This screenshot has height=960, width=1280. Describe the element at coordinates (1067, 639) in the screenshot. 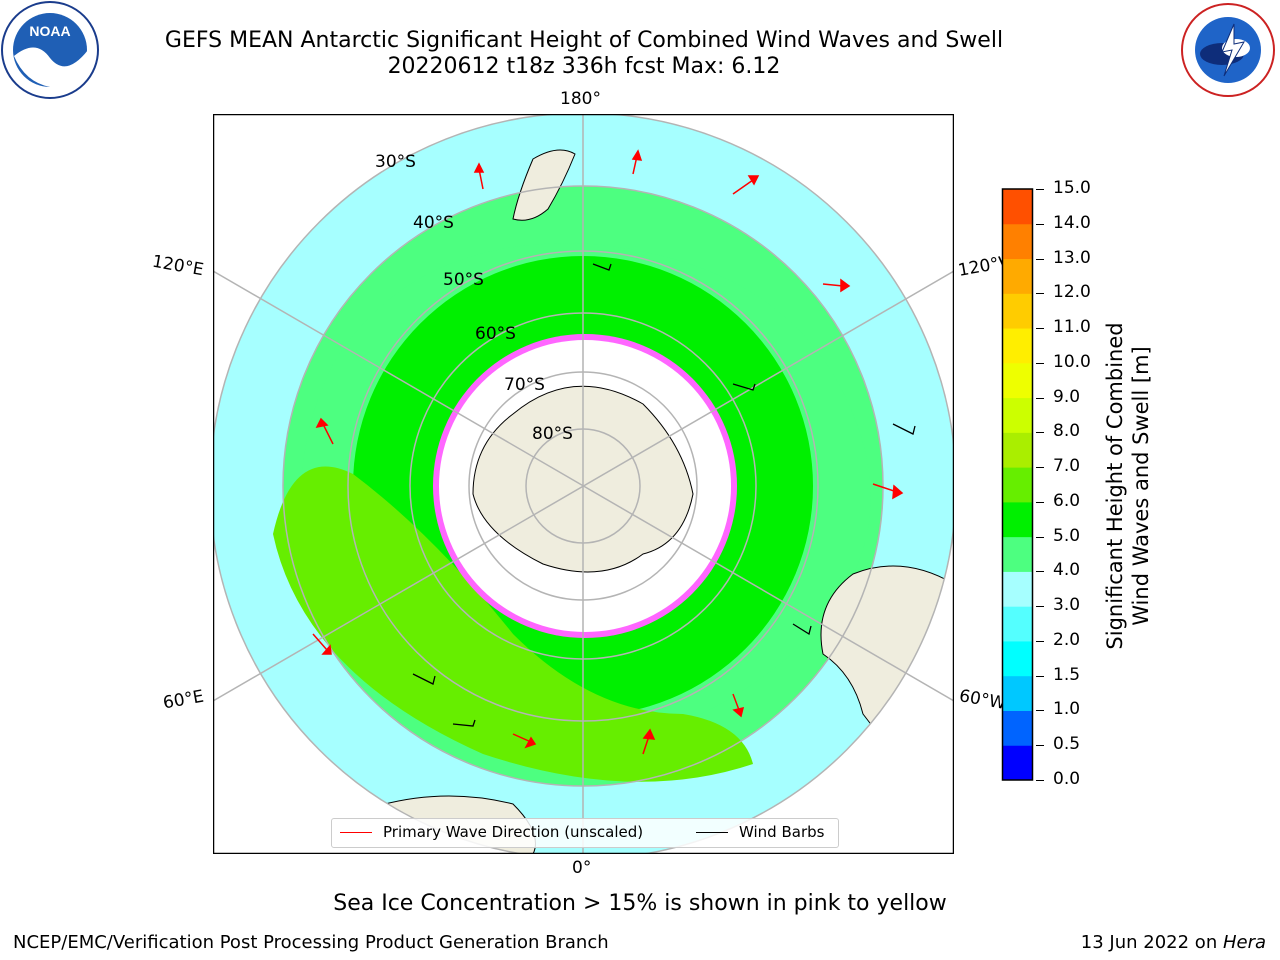

I see `colorbar-tick-label: 2.0` at that location.